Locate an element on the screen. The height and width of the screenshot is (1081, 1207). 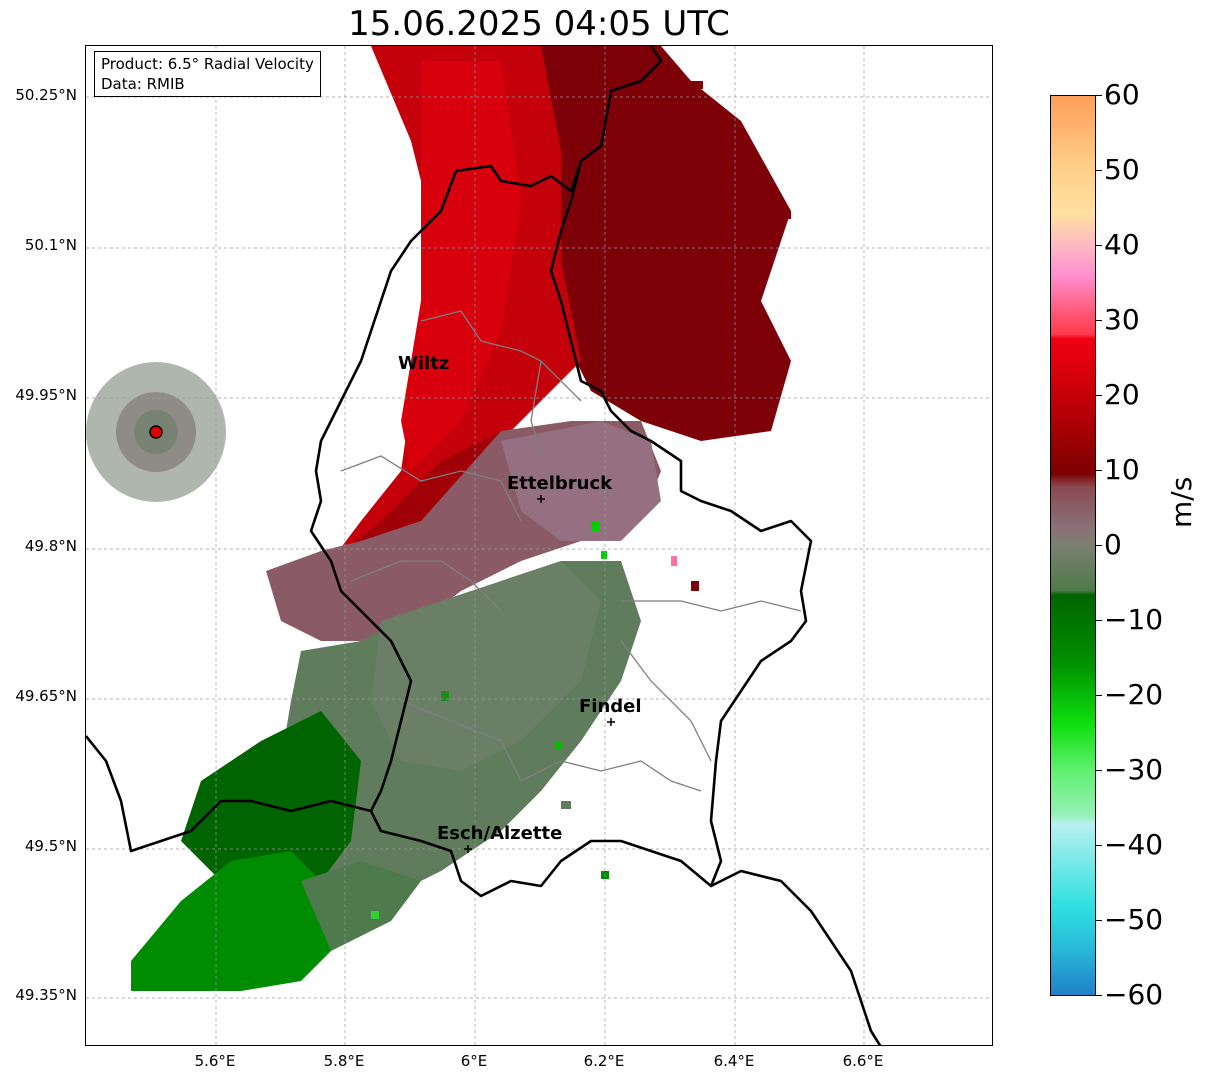
radar-site-icon is located at coordinates (156, 432).